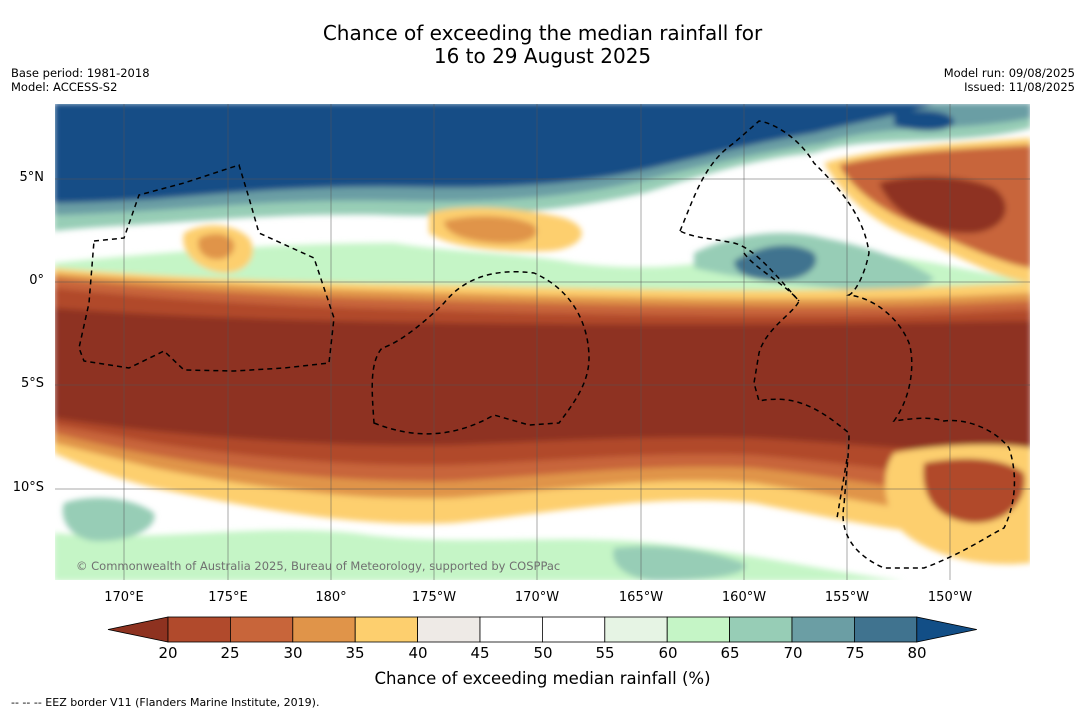 Image resolution: width=1085 pixels, height=713 pixels. I want to click on colorbar-tick-50: 50, so click(543, 653).